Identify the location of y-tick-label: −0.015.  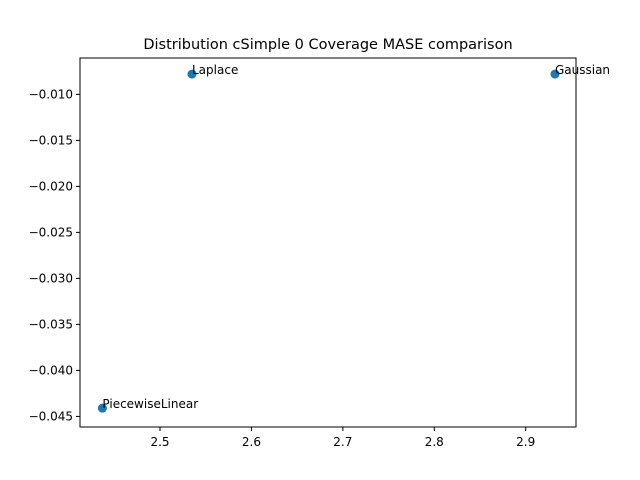
(51, 140).